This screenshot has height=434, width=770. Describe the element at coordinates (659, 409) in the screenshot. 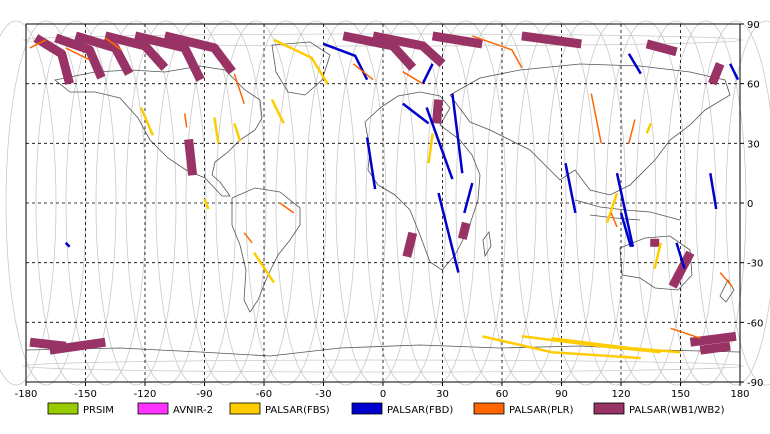

I see `legend-item: PALSAR(WB1/WB2)` at that location.